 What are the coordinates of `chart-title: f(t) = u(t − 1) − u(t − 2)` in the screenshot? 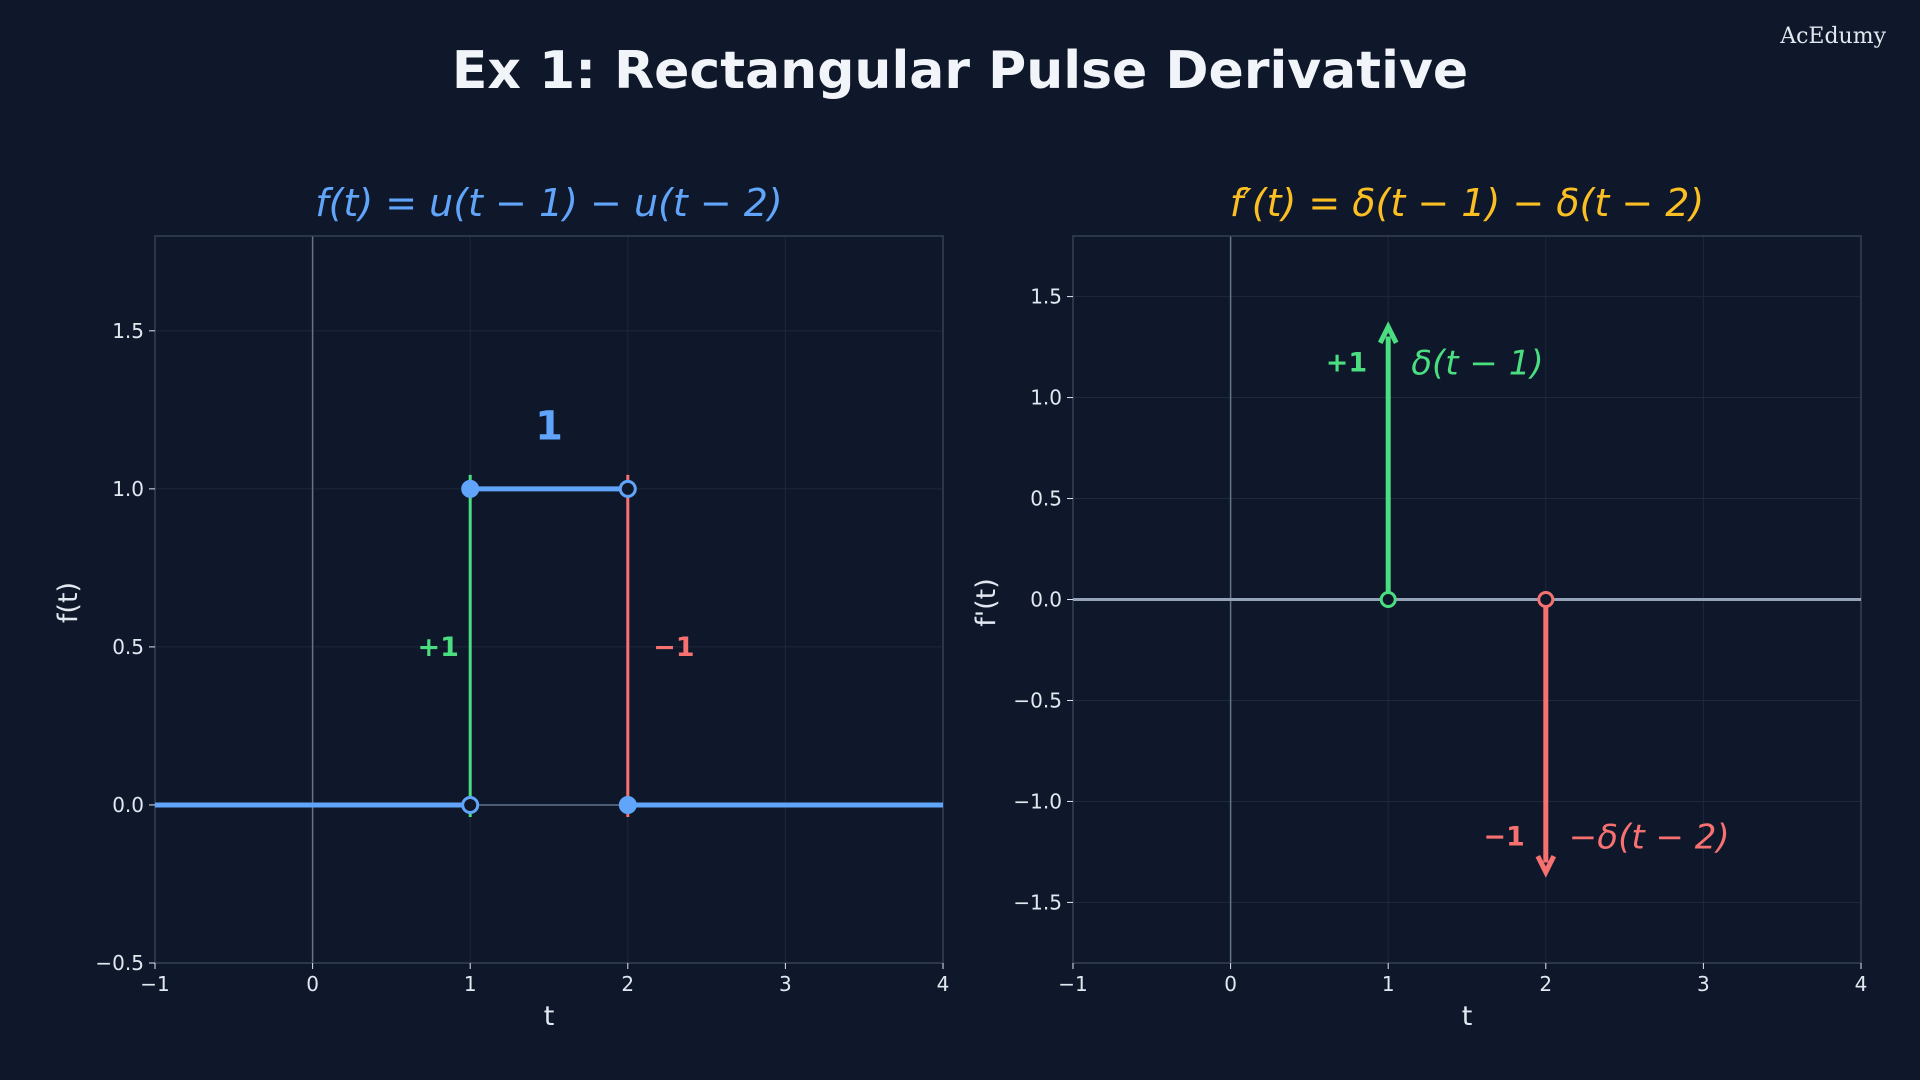 It's located at (549, 203).